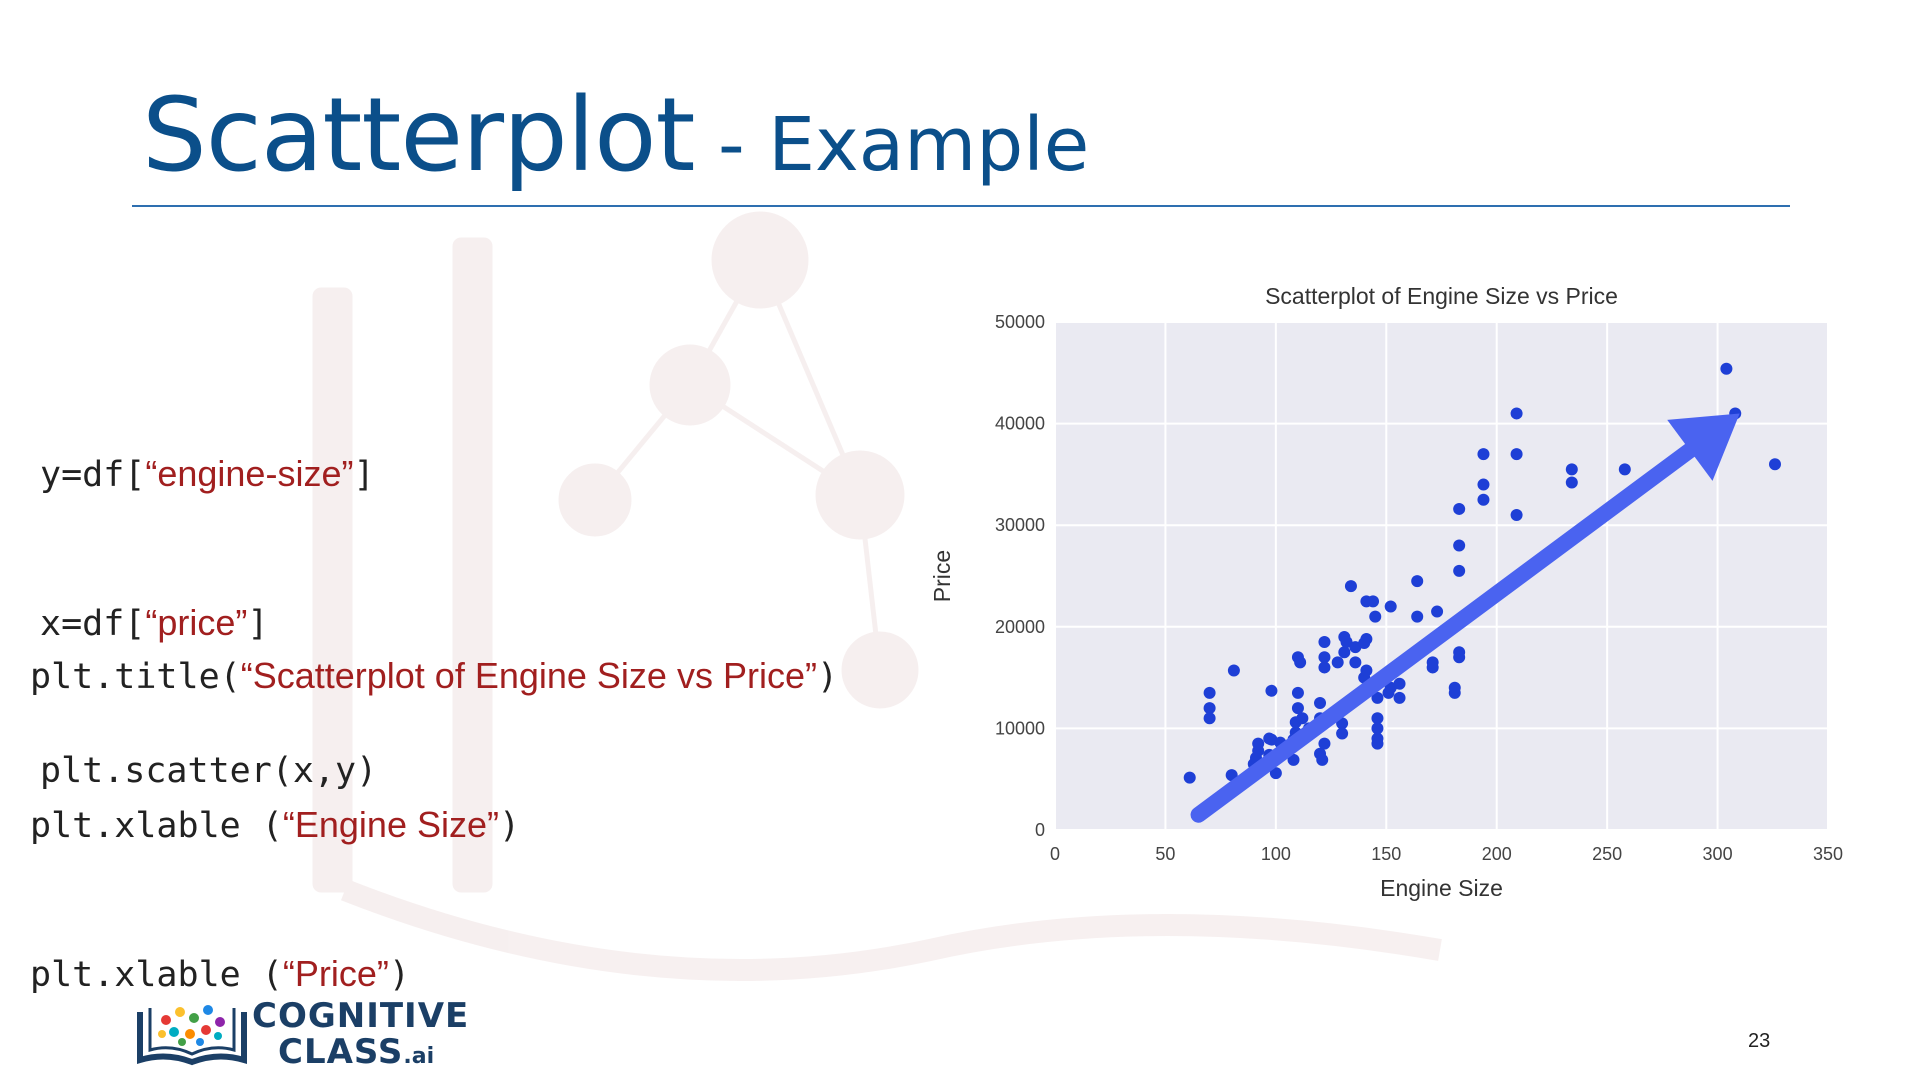  Describe the element at coordinates (1055, 854) in the screenshot. I see `x-tick-label: 0` at that location.